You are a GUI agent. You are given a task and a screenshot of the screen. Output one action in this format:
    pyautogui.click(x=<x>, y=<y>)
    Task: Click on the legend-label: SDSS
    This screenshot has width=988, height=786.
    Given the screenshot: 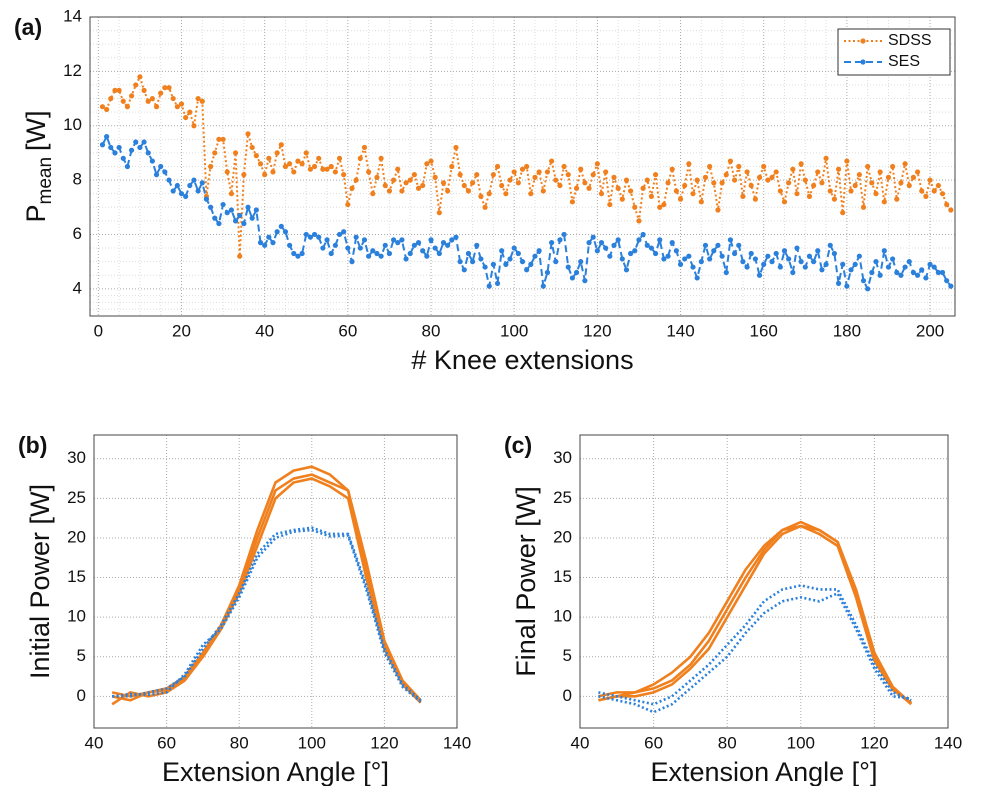 What is the action you would take?
    pyautogui.click(x=910, y=40)
    